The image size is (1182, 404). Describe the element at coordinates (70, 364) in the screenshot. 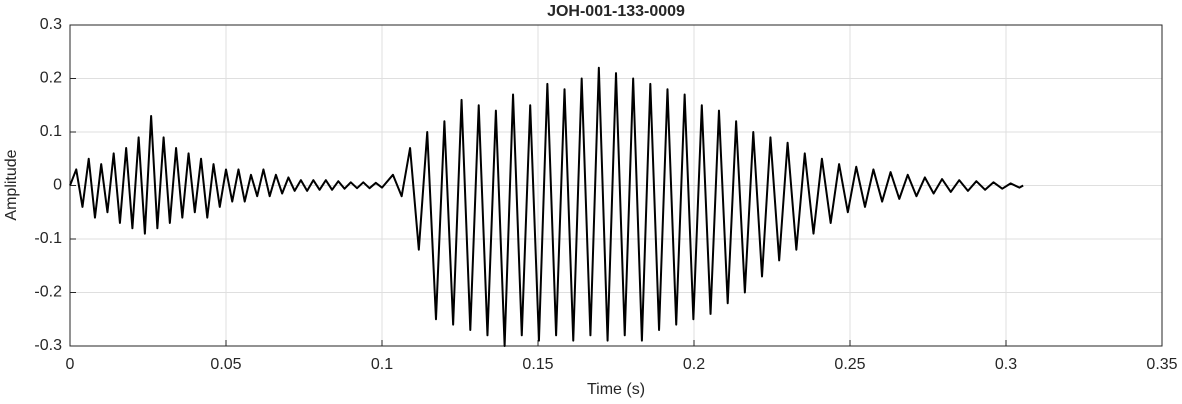

I see `x-tick-label: 0` at that location.